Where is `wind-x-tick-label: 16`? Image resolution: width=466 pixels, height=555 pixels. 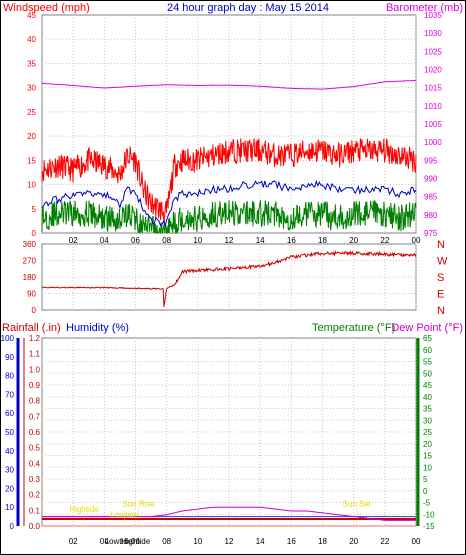
wind-x-tick-label: 16 is located at coordinates (291, 240).